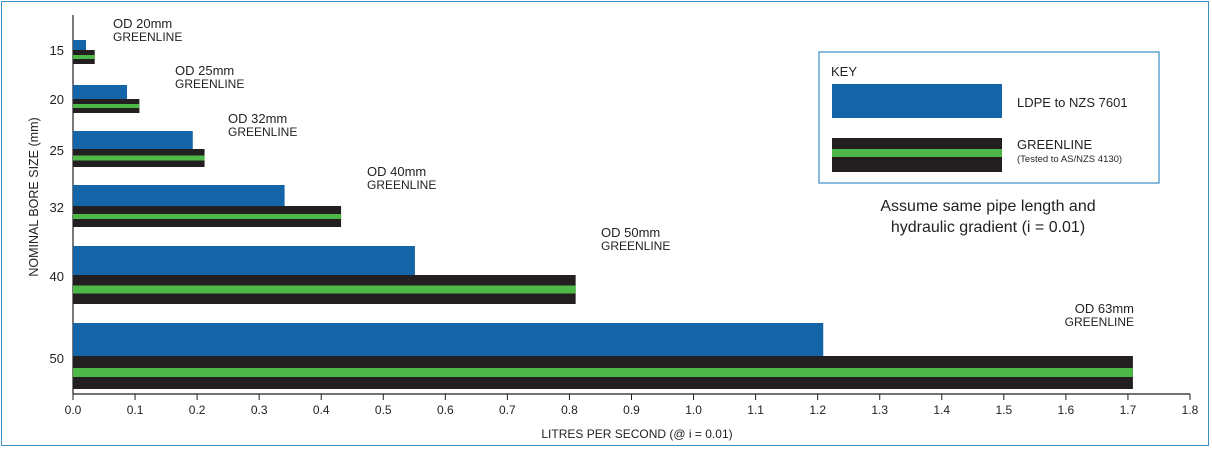 The height and width of the screenshot is (450, 1212). I want to click on x-tick-label-11: 1.1, so click(755, 410).